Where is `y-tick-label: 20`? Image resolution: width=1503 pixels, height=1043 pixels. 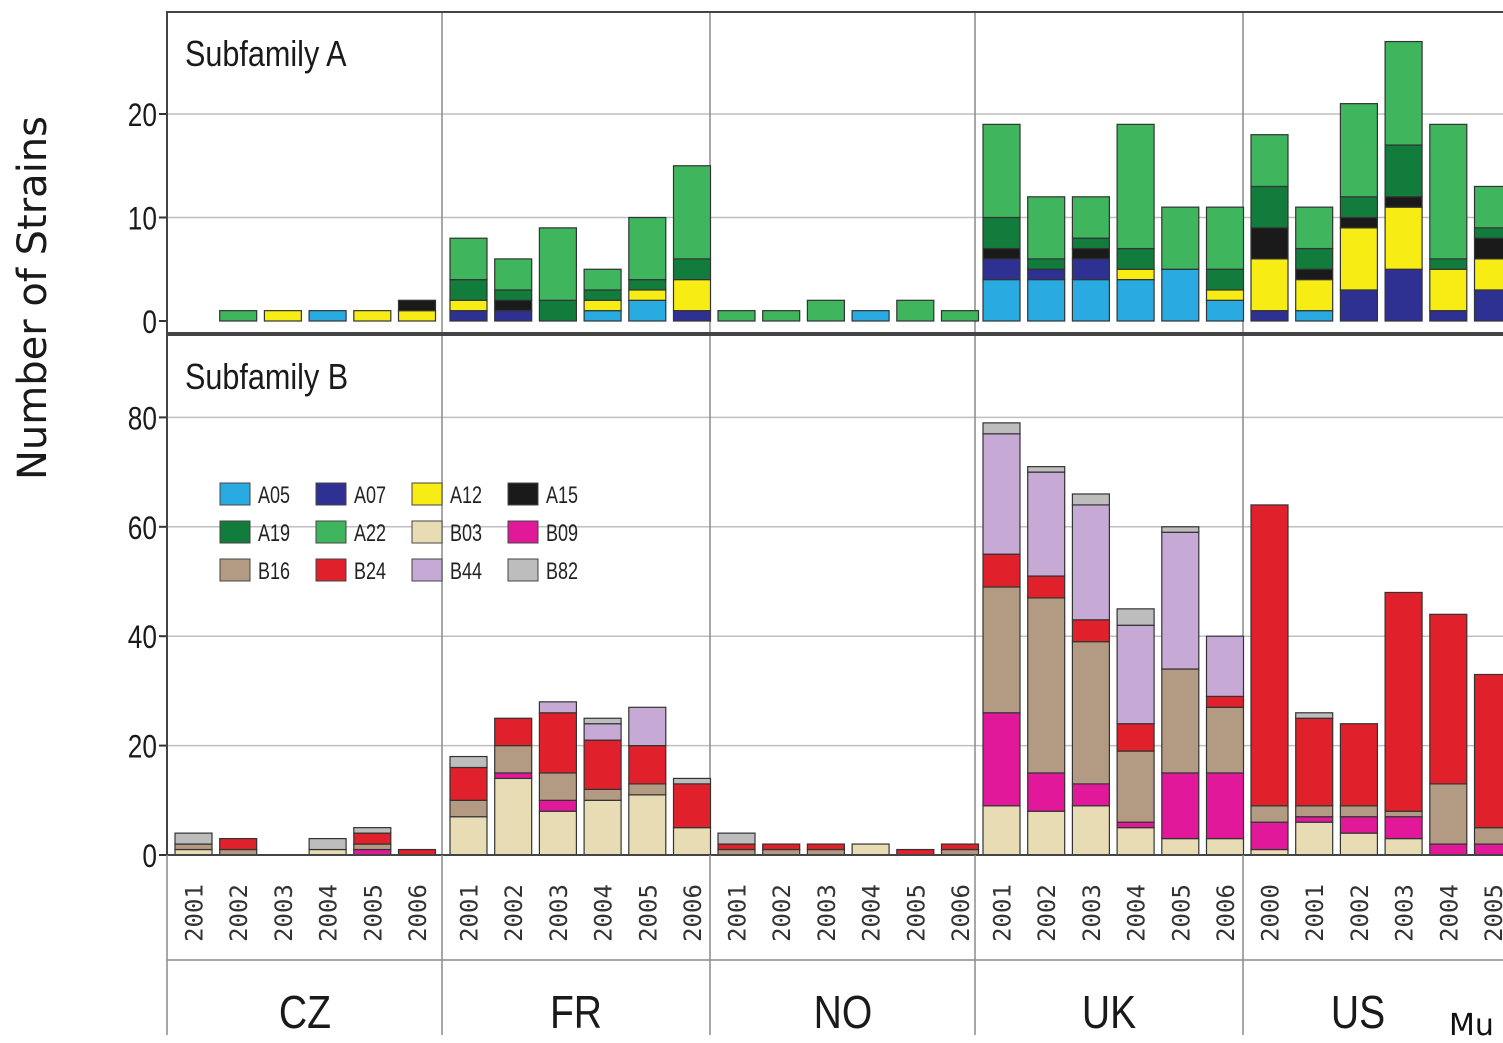 y-tick-label: 20 is located at coordinates (142, 116).